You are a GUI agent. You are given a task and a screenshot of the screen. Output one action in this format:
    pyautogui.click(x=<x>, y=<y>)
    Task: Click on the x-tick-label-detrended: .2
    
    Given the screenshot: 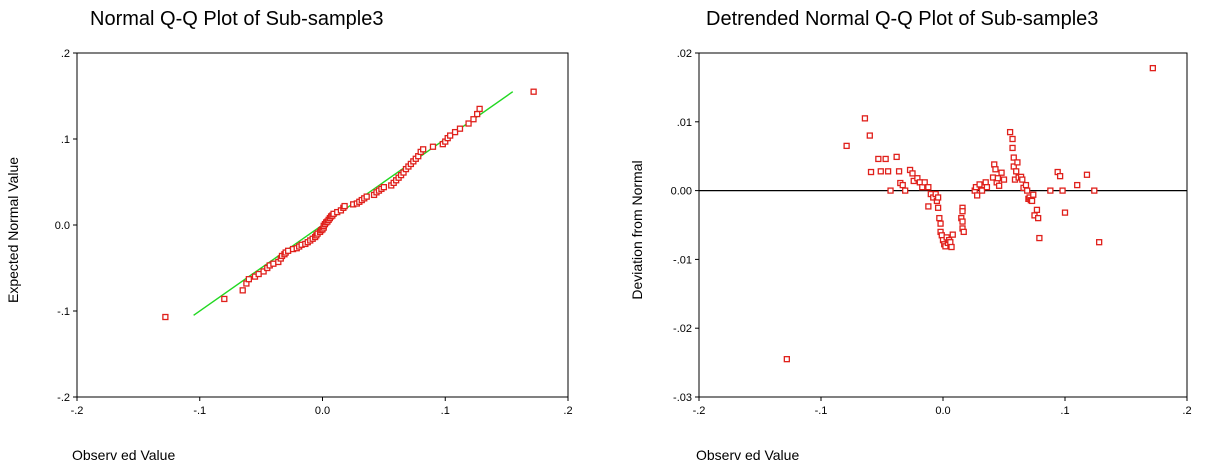 What is the action you would take?
    pyautogui.click(x=1186, y=411)
    